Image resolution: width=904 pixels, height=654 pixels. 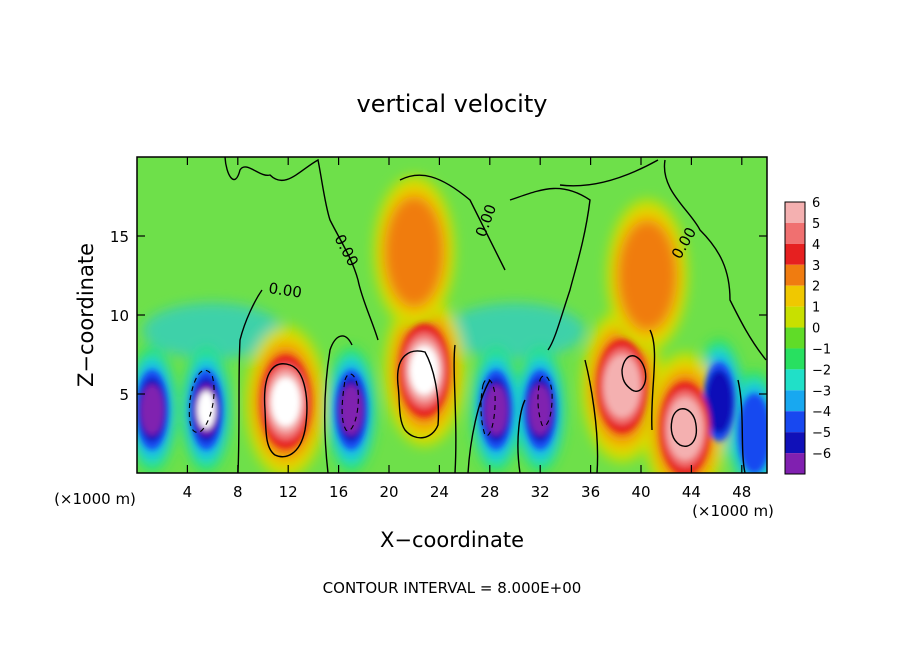 I want to click on x-tick-label: 8, so click(x=238, y=492).